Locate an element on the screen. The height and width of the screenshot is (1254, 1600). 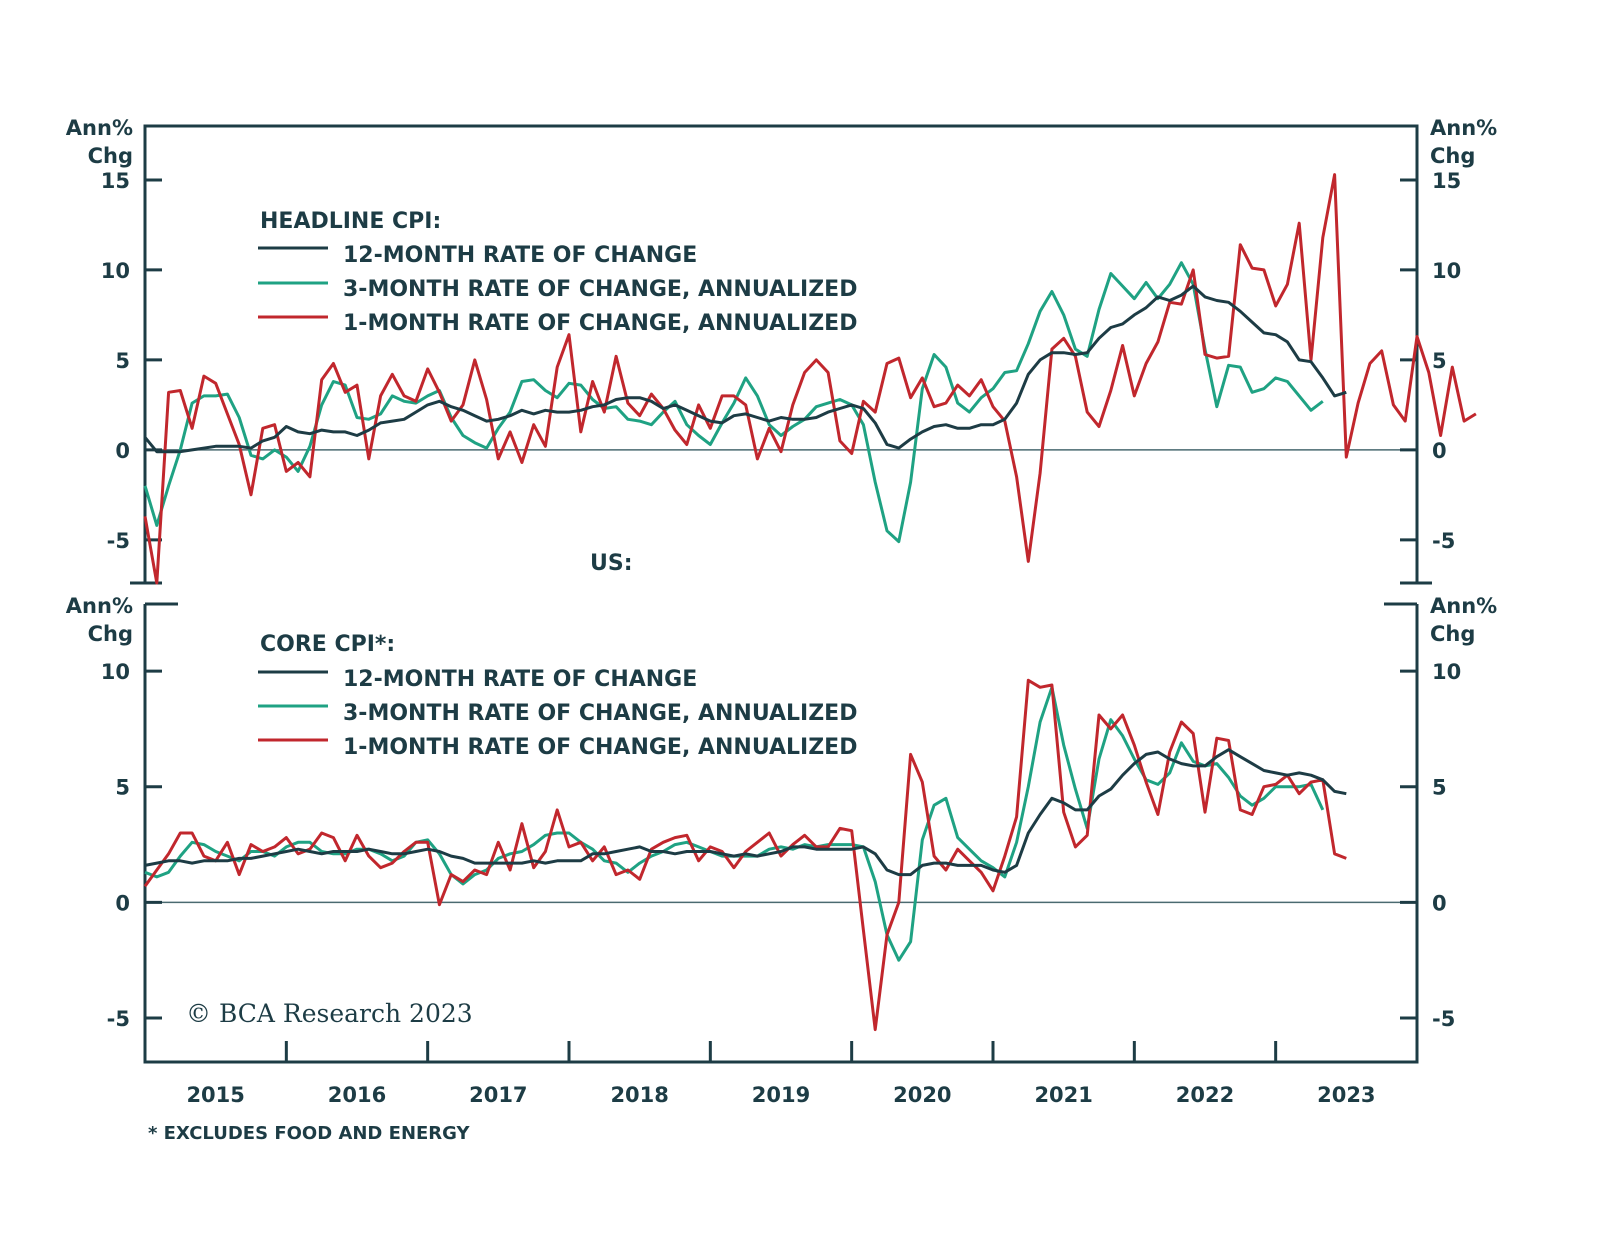
bottom-right-ytick-label: 0 is located at coordinates (1439, 903).